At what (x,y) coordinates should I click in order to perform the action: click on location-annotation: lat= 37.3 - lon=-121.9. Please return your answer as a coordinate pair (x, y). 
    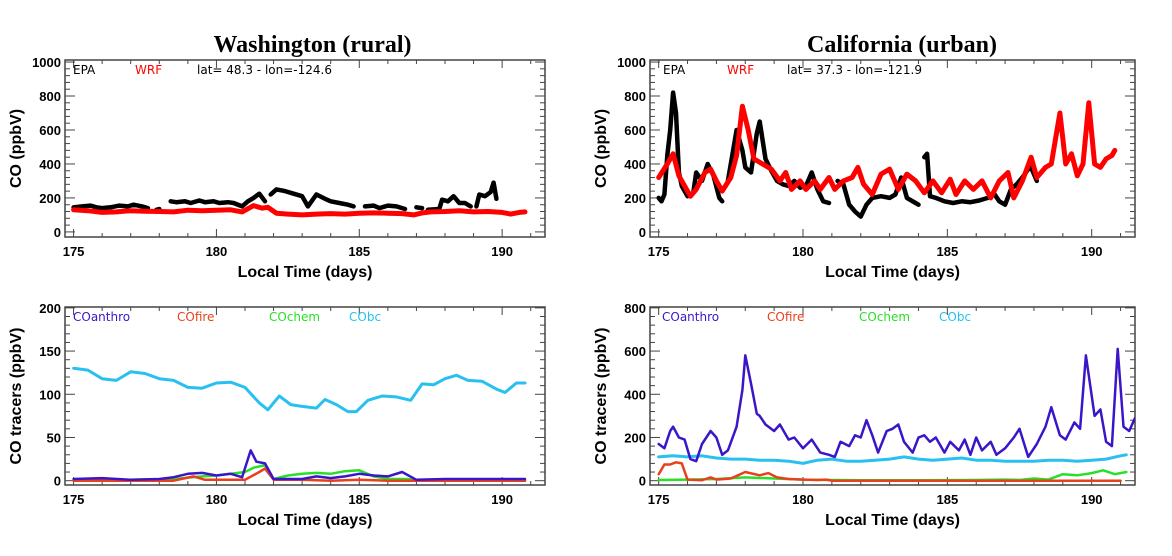
    Looking at the image, I should click on (854, 70).